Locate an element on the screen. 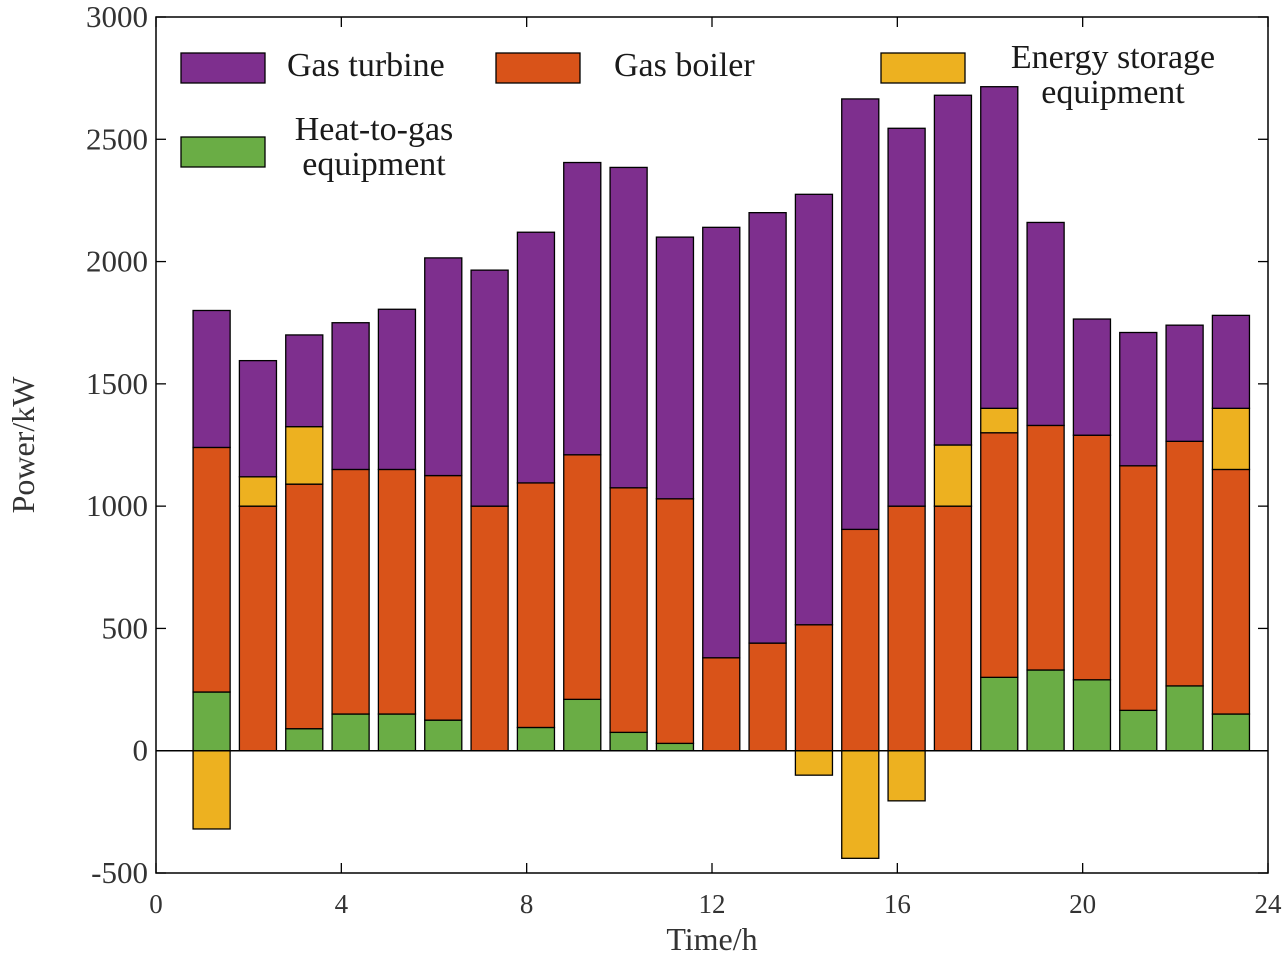 This screenshot has width=1286, height=965. legend-item-gas-turbine: Gas turbine is located at coordinates (312, 65).